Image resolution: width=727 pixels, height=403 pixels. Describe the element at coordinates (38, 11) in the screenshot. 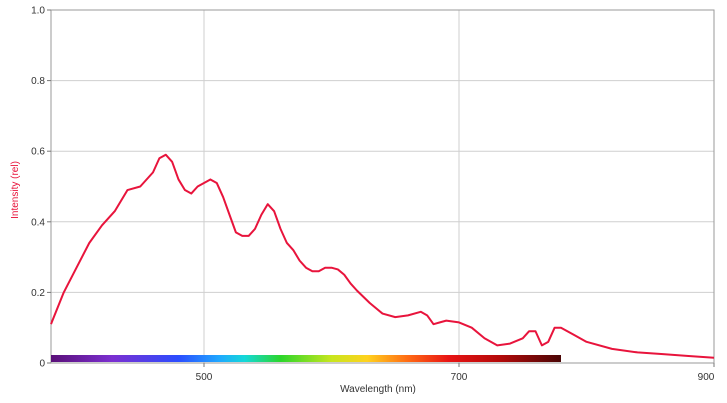

I see `y-tick-label: 1.0` at that location.